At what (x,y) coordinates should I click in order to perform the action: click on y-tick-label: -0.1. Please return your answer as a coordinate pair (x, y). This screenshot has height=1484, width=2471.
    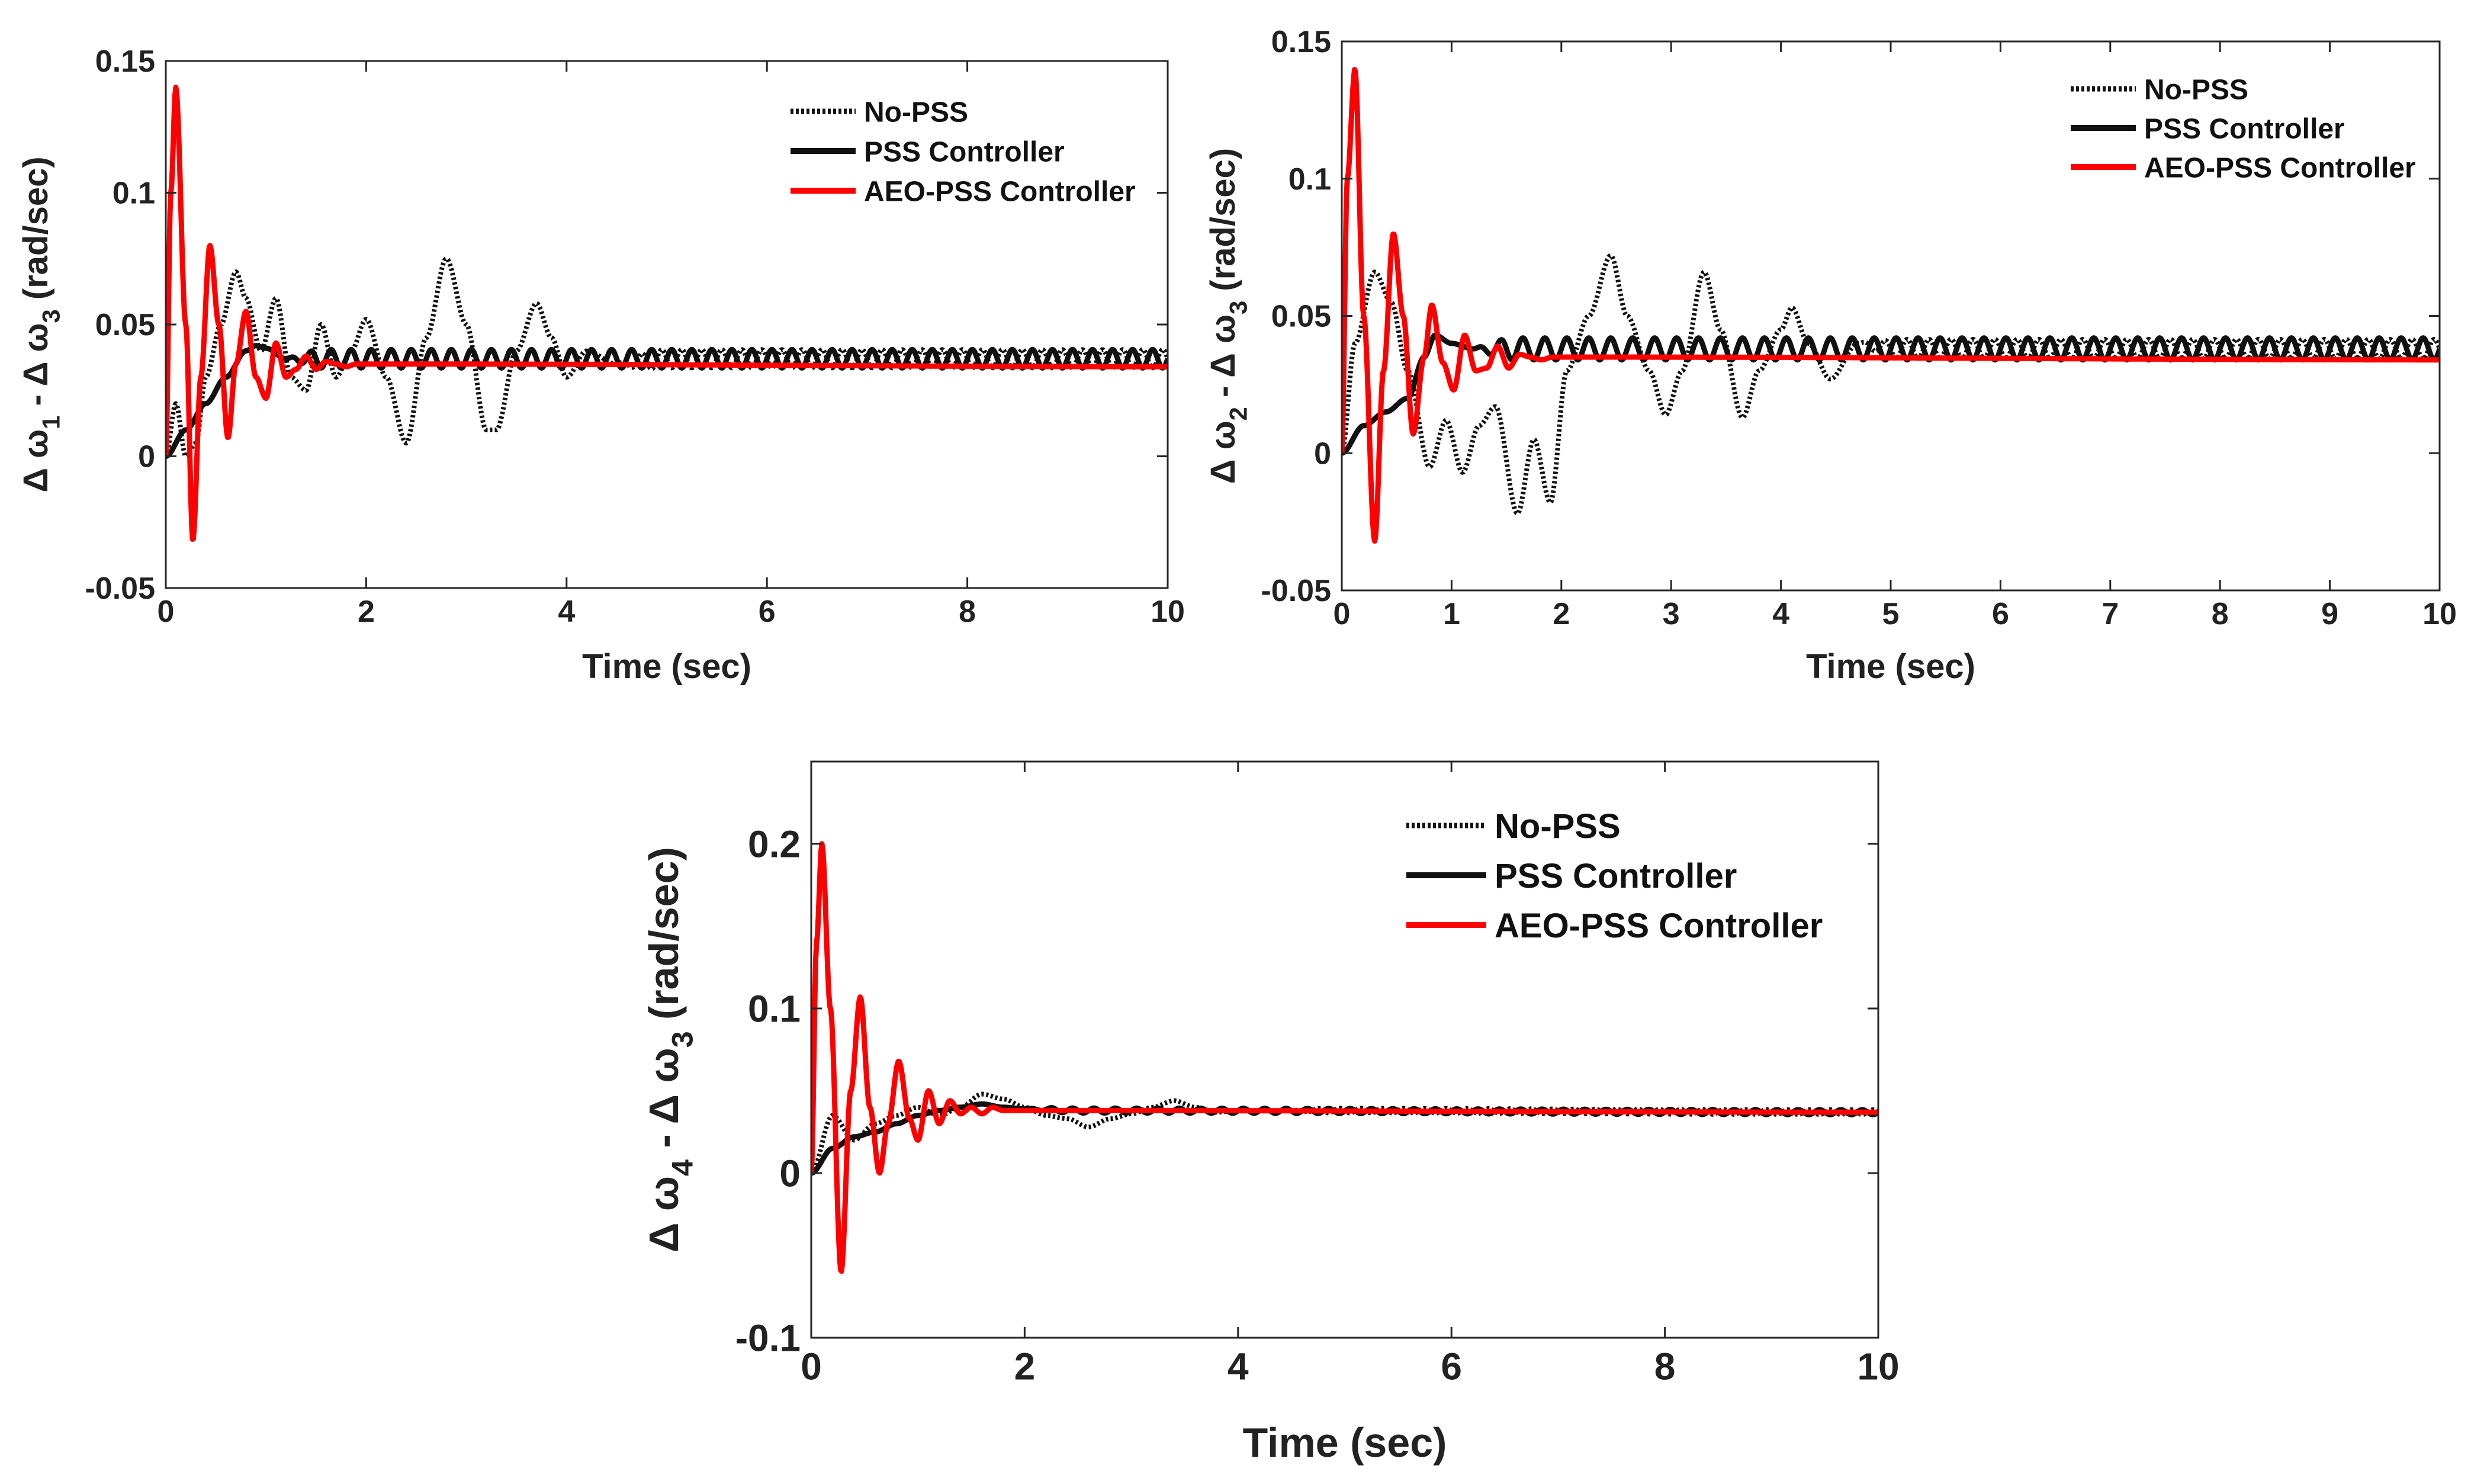
    Looking at the image, I should click on (768, 1337).